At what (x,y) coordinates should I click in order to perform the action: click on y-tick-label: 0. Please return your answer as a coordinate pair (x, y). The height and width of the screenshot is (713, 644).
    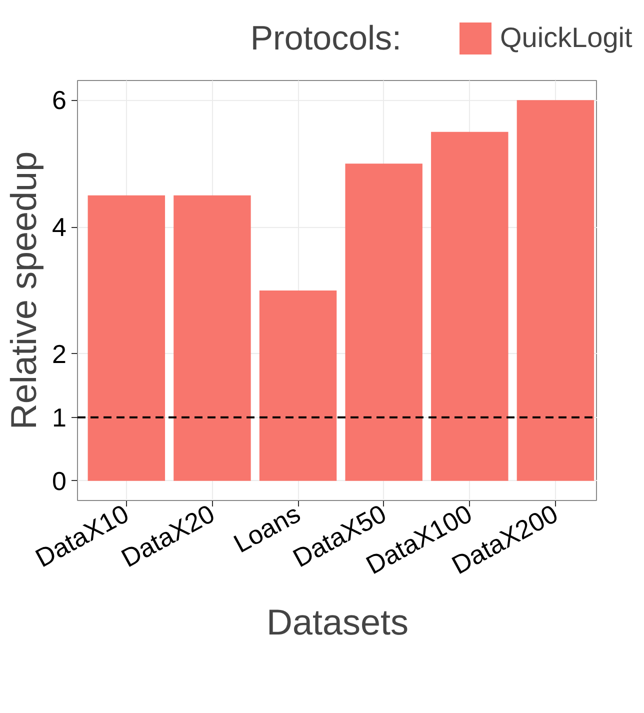
    Looking at the image, I should click on (59, 481).